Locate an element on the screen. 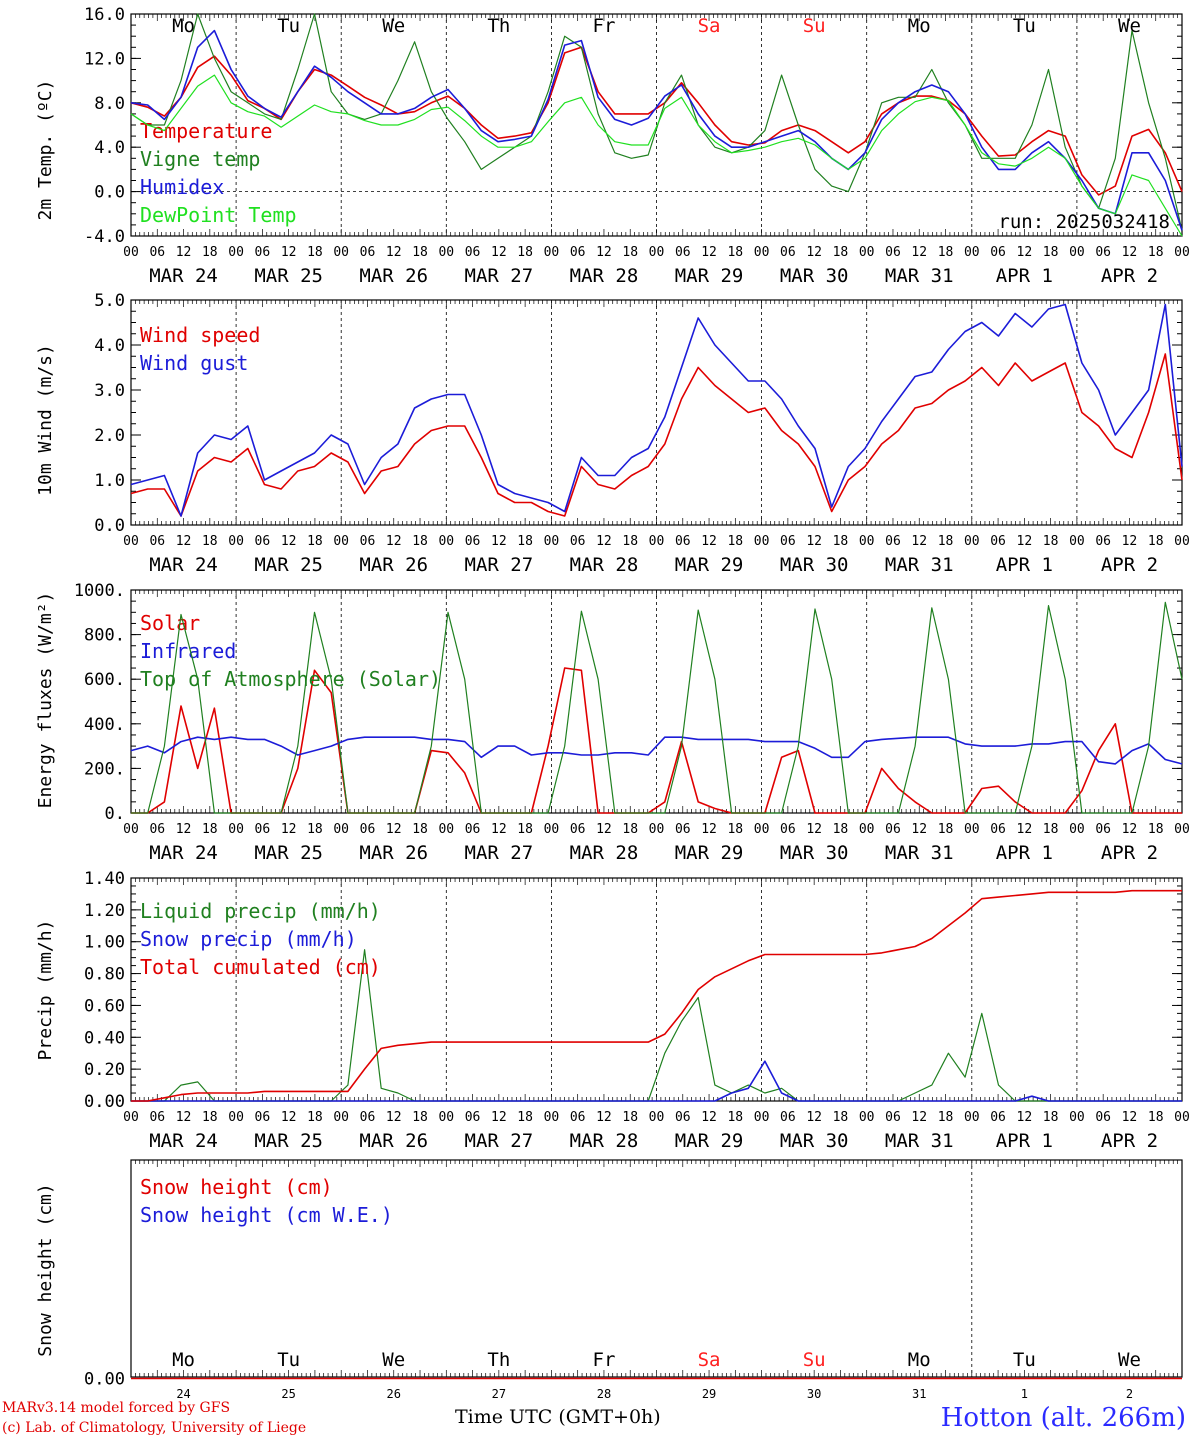 The image size is (1194, 1440). legend-entry: Humidex is located at coordinates (182, 187).